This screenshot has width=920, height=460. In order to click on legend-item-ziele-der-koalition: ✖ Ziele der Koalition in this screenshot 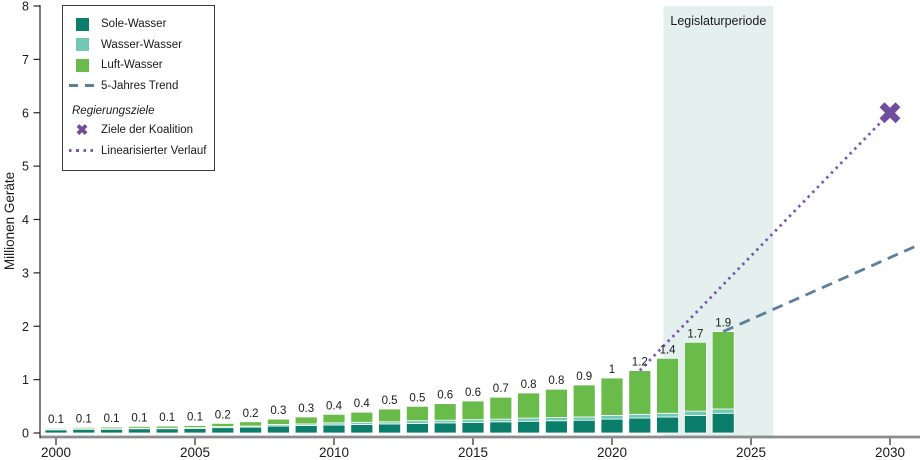, I will do `click(136, 130)`.